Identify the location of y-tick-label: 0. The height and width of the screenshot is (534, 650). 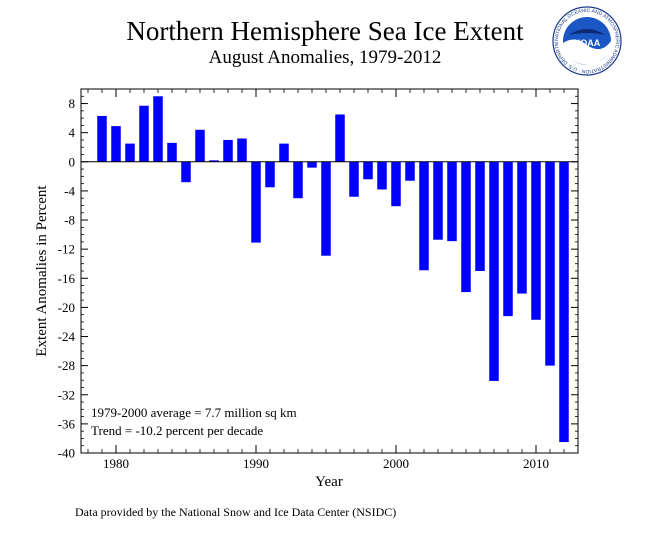
(72, 161).